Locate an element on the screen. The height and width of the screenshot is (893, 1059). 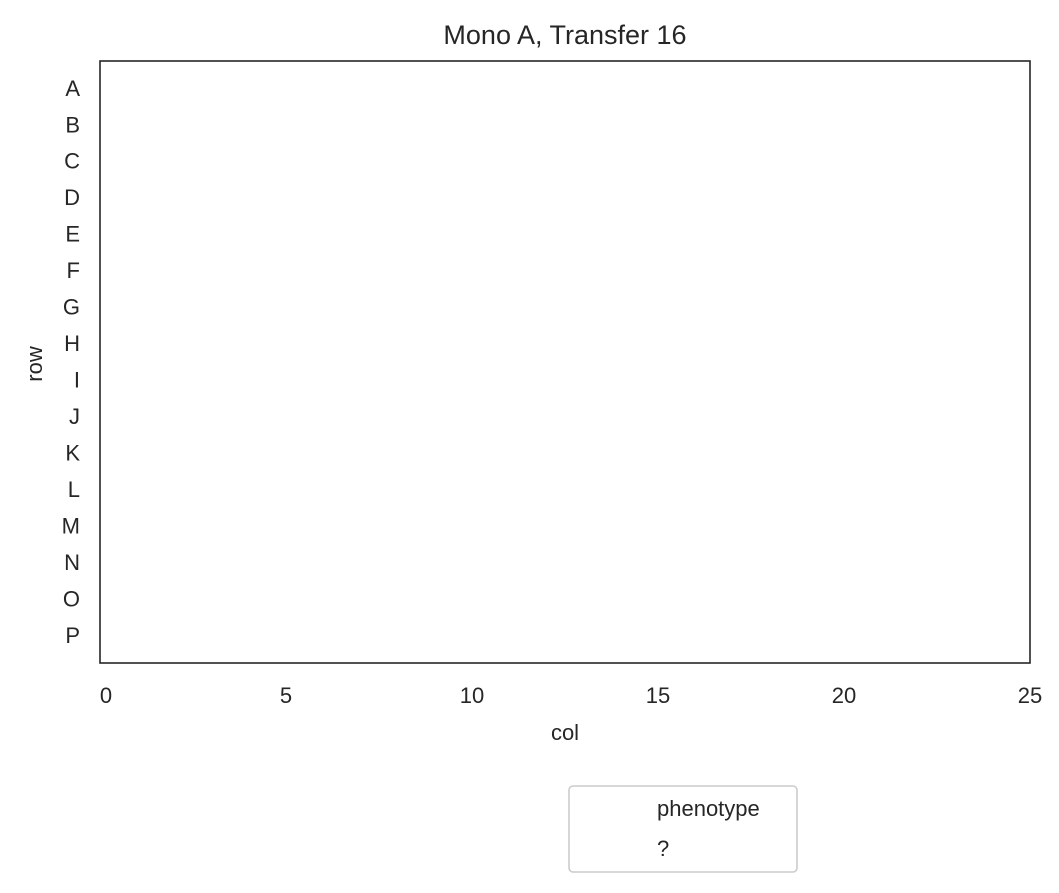
y-tick-label: A is located at coordinates (72, 88).